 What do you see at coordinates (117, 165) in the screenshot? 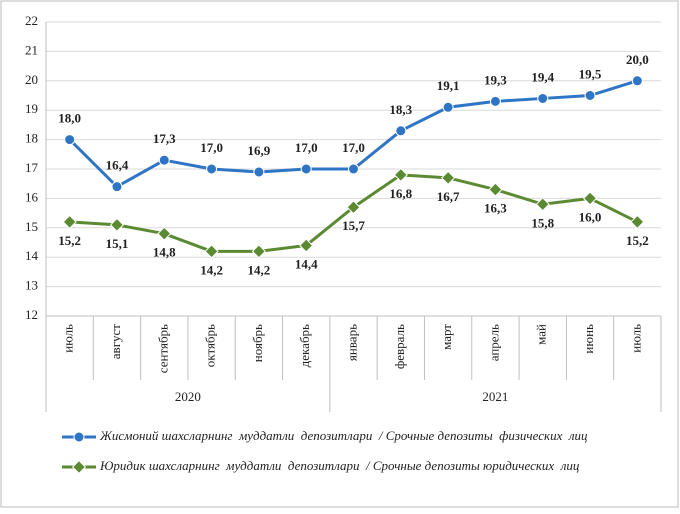
I see `value-label: 16,4` at bounding box center [117, 165].